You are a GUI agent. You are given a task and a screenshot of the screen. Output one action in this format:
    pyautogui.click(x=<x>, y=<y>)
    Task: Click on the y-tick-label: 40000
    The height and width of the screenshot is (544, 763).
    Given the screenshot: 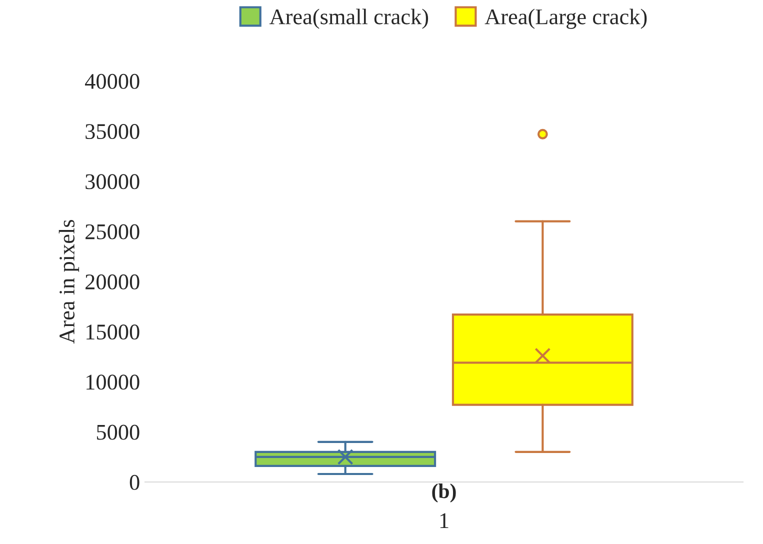 What is the action you would take?
    pyautogui.click(x=112, y=81)
    